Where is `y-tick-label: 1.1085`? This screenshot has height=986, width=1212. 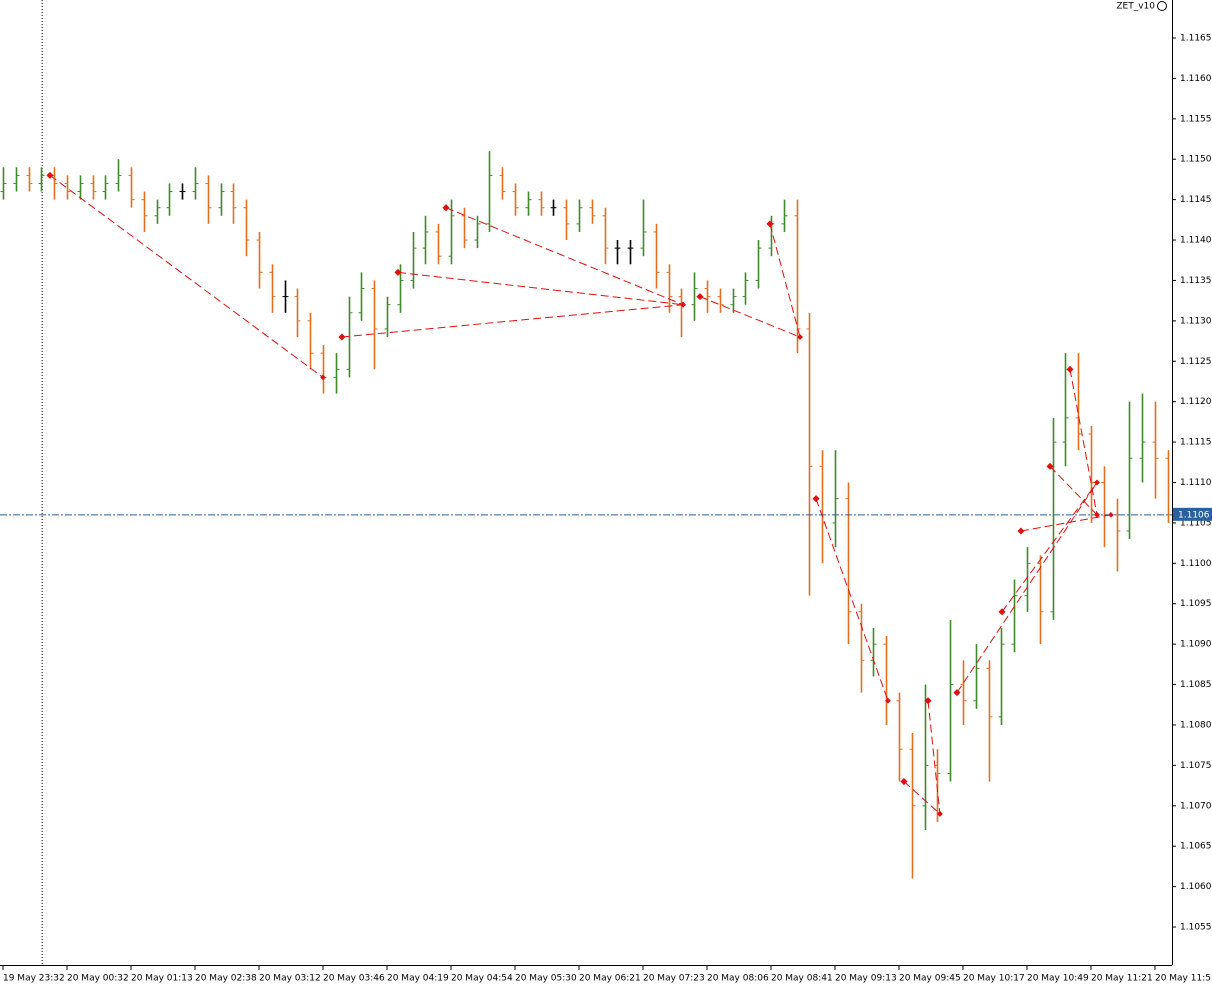
y-tick-label: 1.1085 is located at coordinates (1196, 685).